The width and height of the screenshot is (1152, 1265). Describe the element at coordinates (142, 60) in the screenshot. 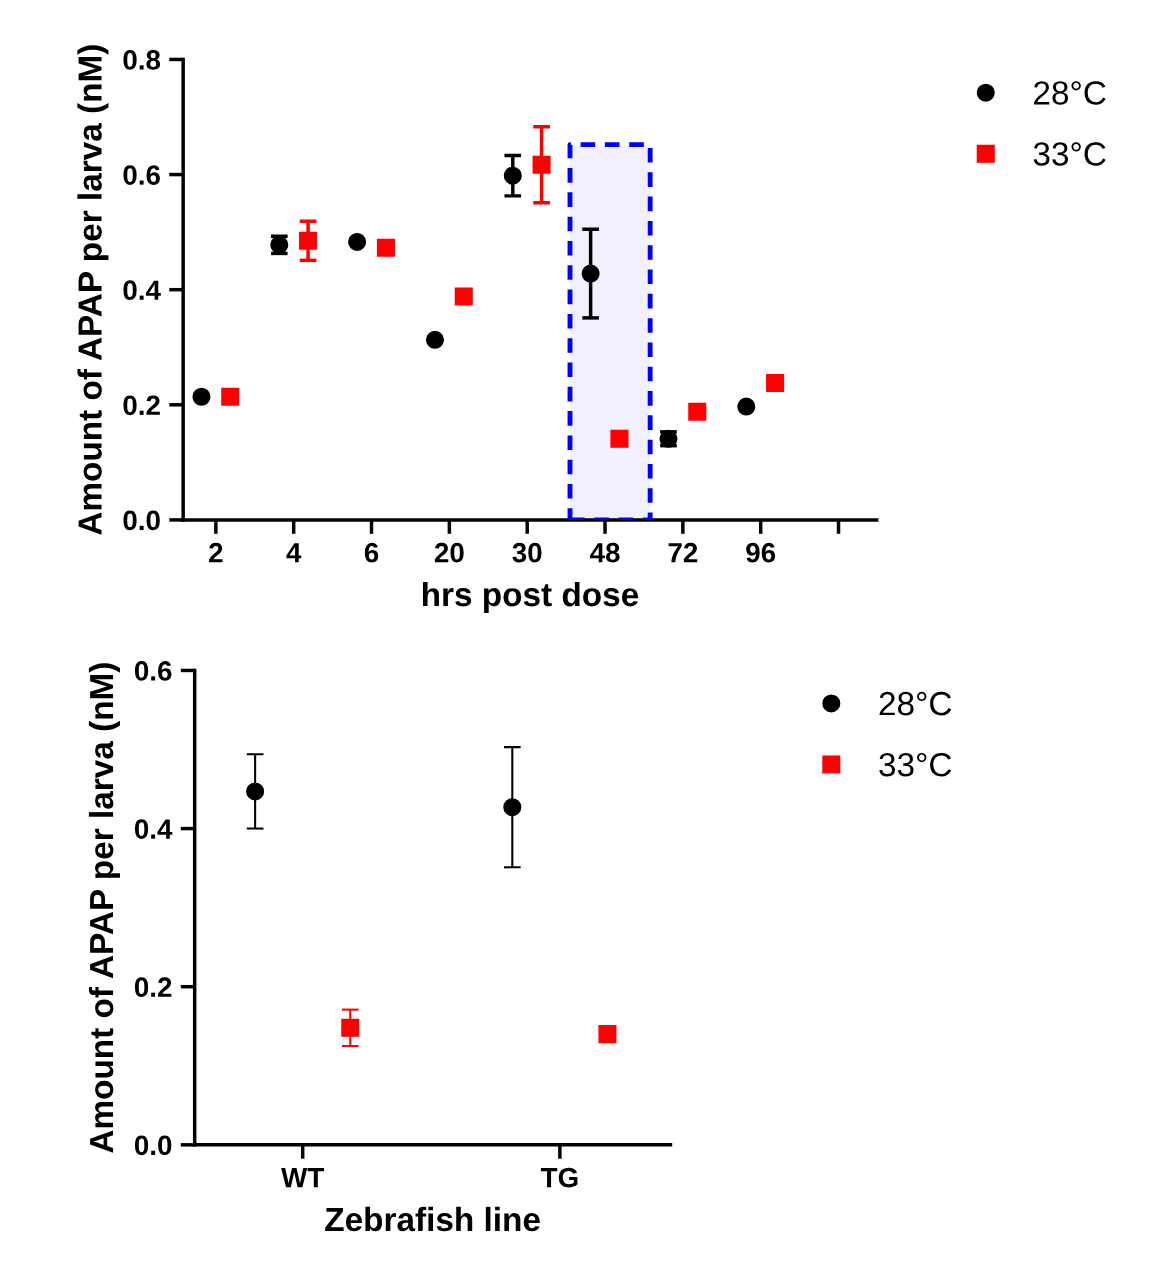

I see `y-tick-label: 0.8` at that location.